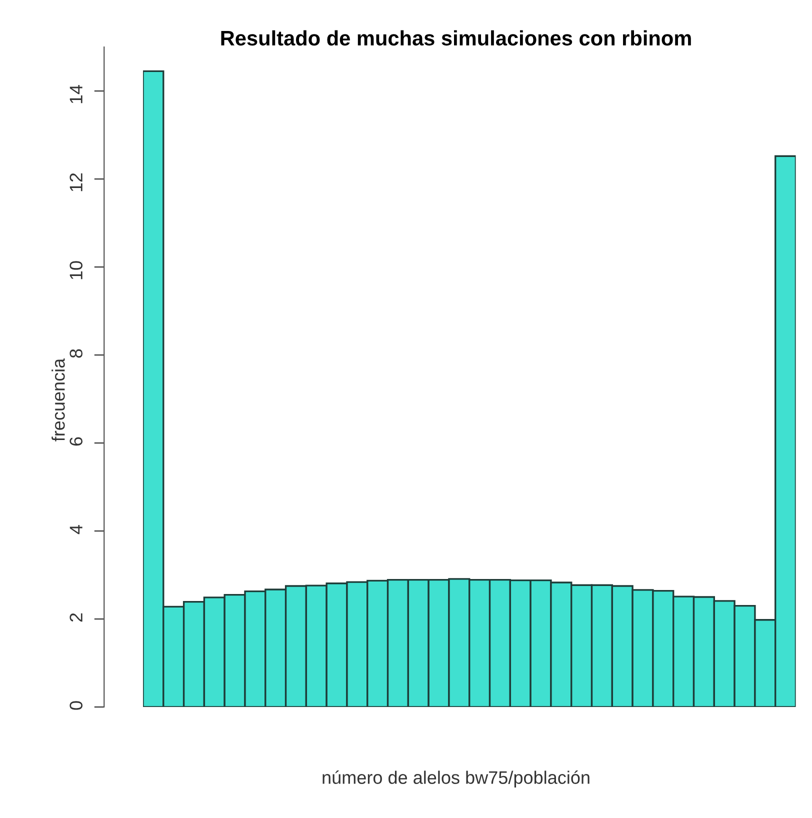 This screenshot has height=818, width=812. I want to click on y-tick-label: 12, so click(76, 182).